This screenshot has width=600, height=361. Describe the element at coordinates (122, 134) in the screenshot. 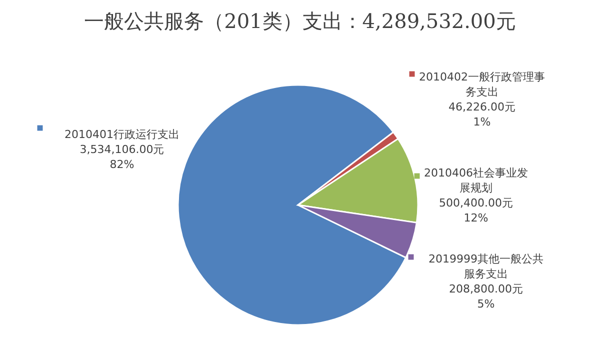

I see `legend-label: 2010401行政运行支出` at that location.